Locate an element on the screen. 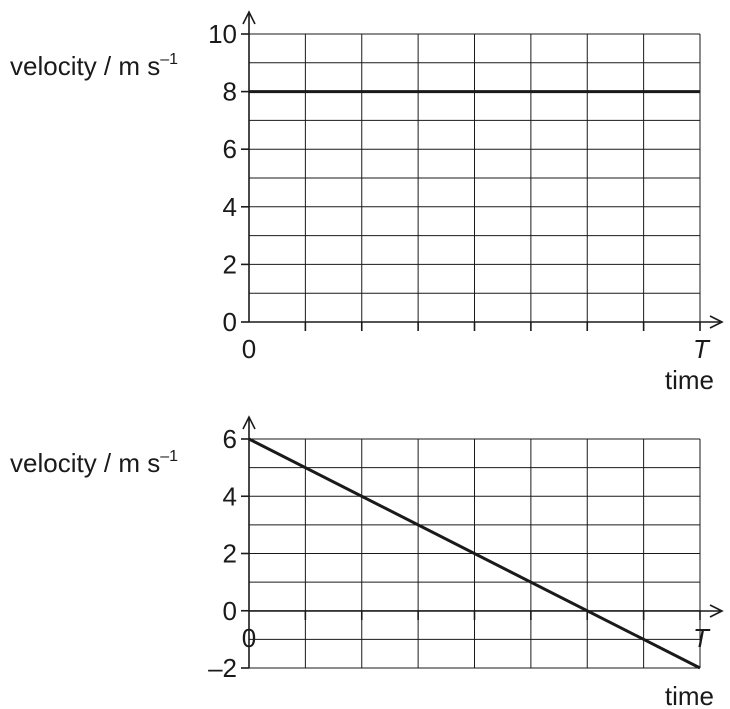  y-tick-label: 8 is located at coordinates (230, 92).